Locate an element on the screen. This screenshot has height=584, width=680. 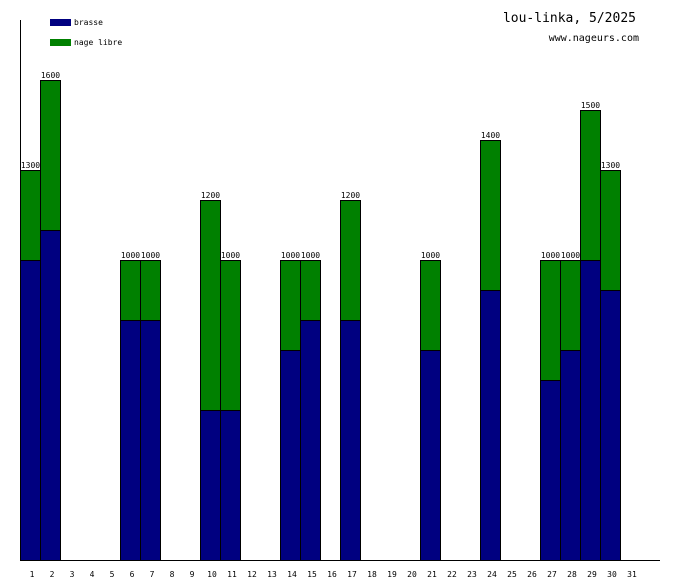
x-tick-label: 6 is located at coordinates (132, 574).